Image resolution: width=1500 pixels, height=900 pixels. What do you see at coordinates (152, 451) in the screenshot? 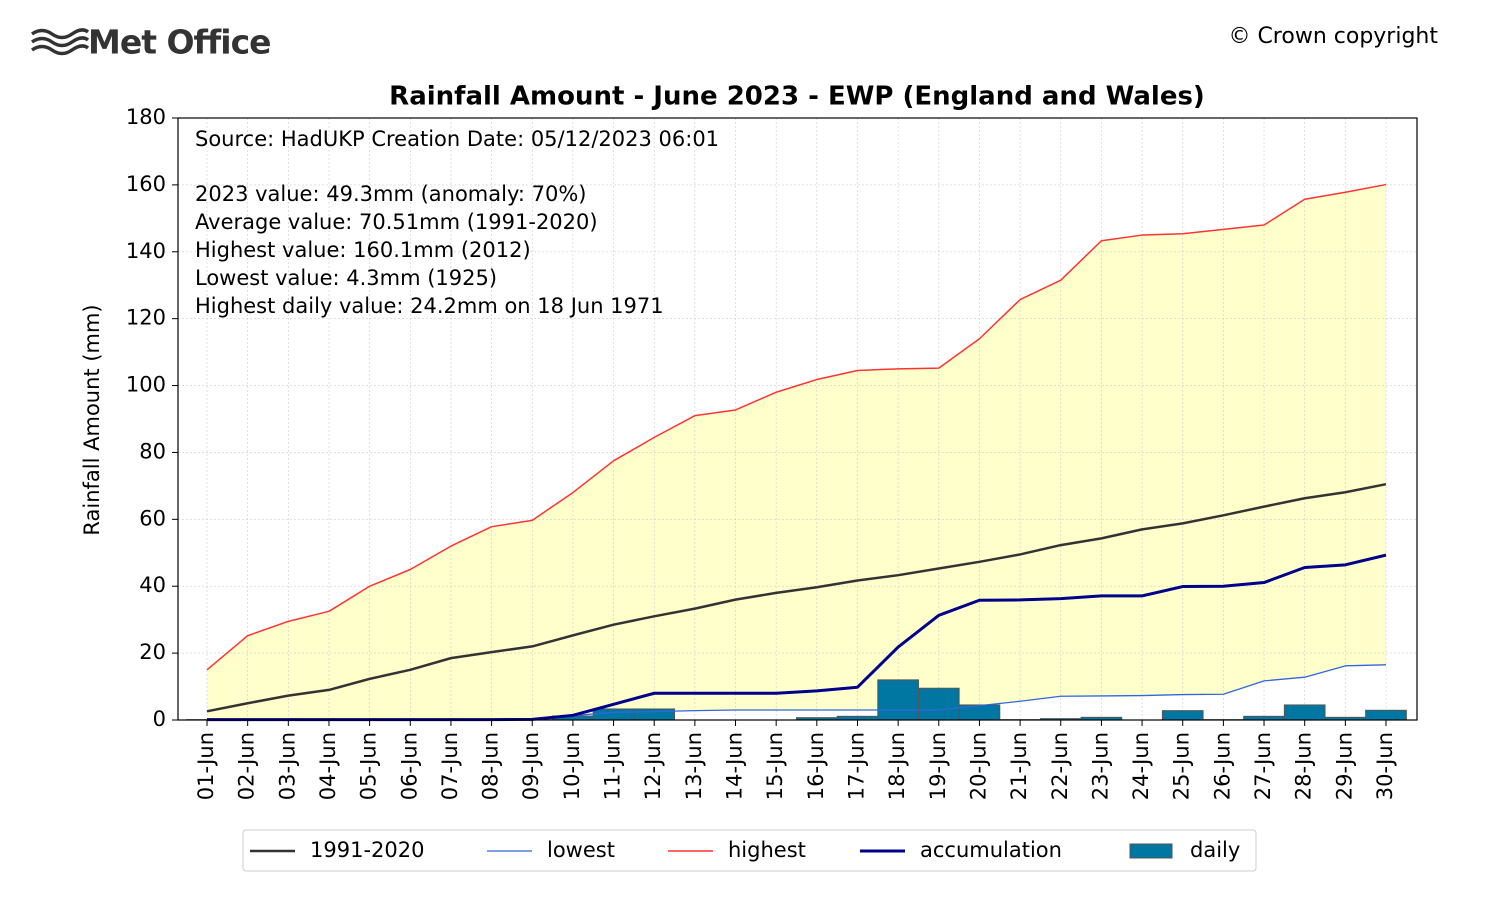
I see `y-tick-label: 80` at bounding box center [152, 451].